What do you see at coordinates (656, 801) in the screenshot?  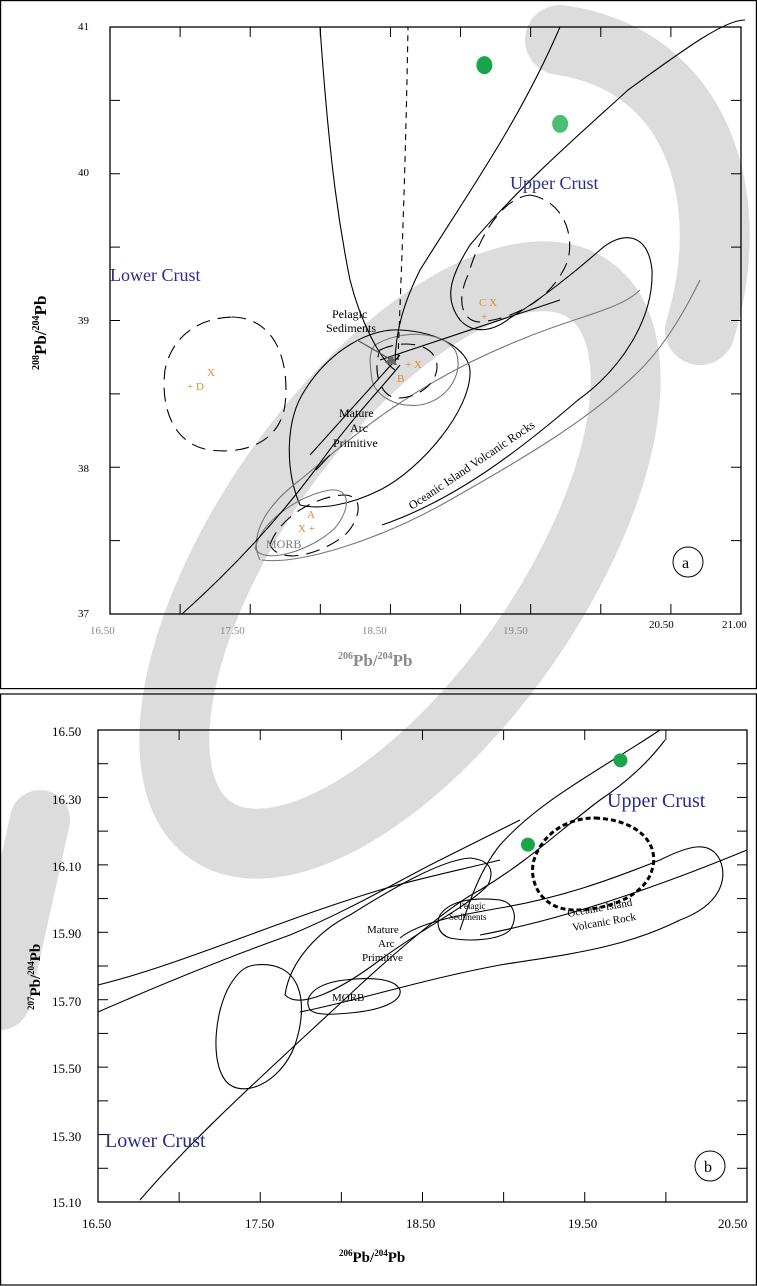 I see `upper-crust-label-b: Upper Crust` at bounding box center [656, 801].